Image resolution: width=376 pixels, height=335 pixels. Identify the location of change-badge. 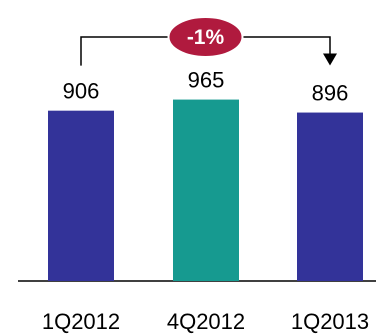
(205, 37).